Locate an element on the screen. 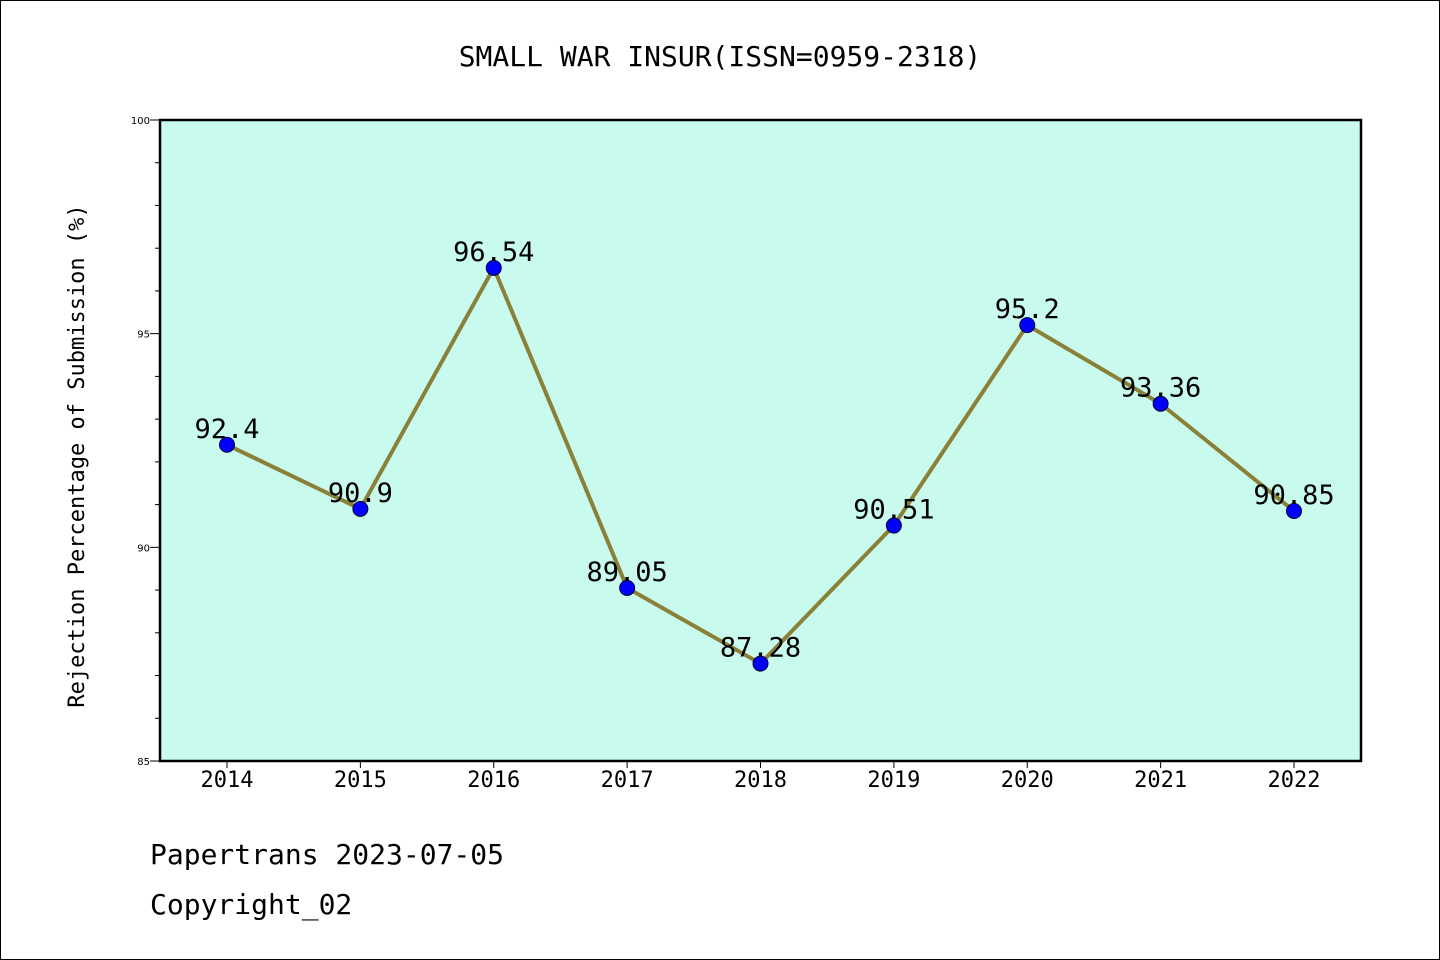 The height and width of the screenshot is (960, 1440). y-tick-label: 90 is located at coordinates (143, 548).